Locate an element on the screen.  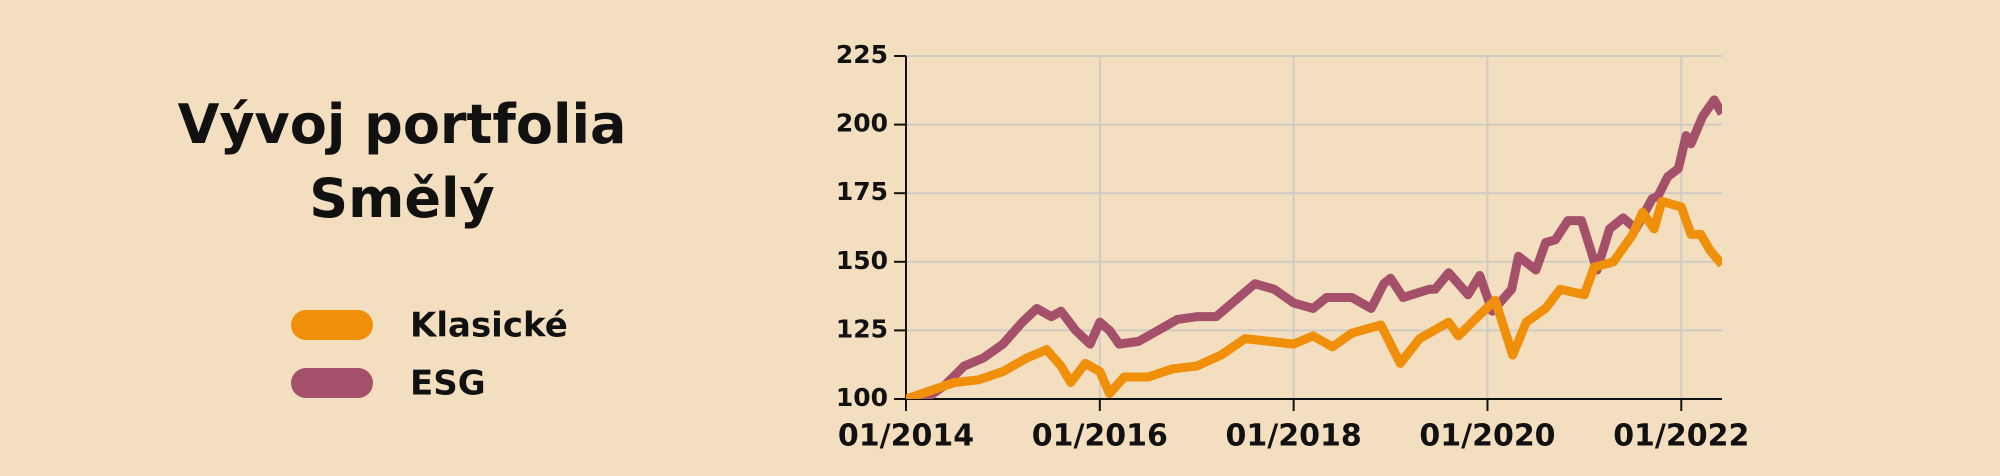
y-tick-label: 100 is located at coordinates (862, 397).